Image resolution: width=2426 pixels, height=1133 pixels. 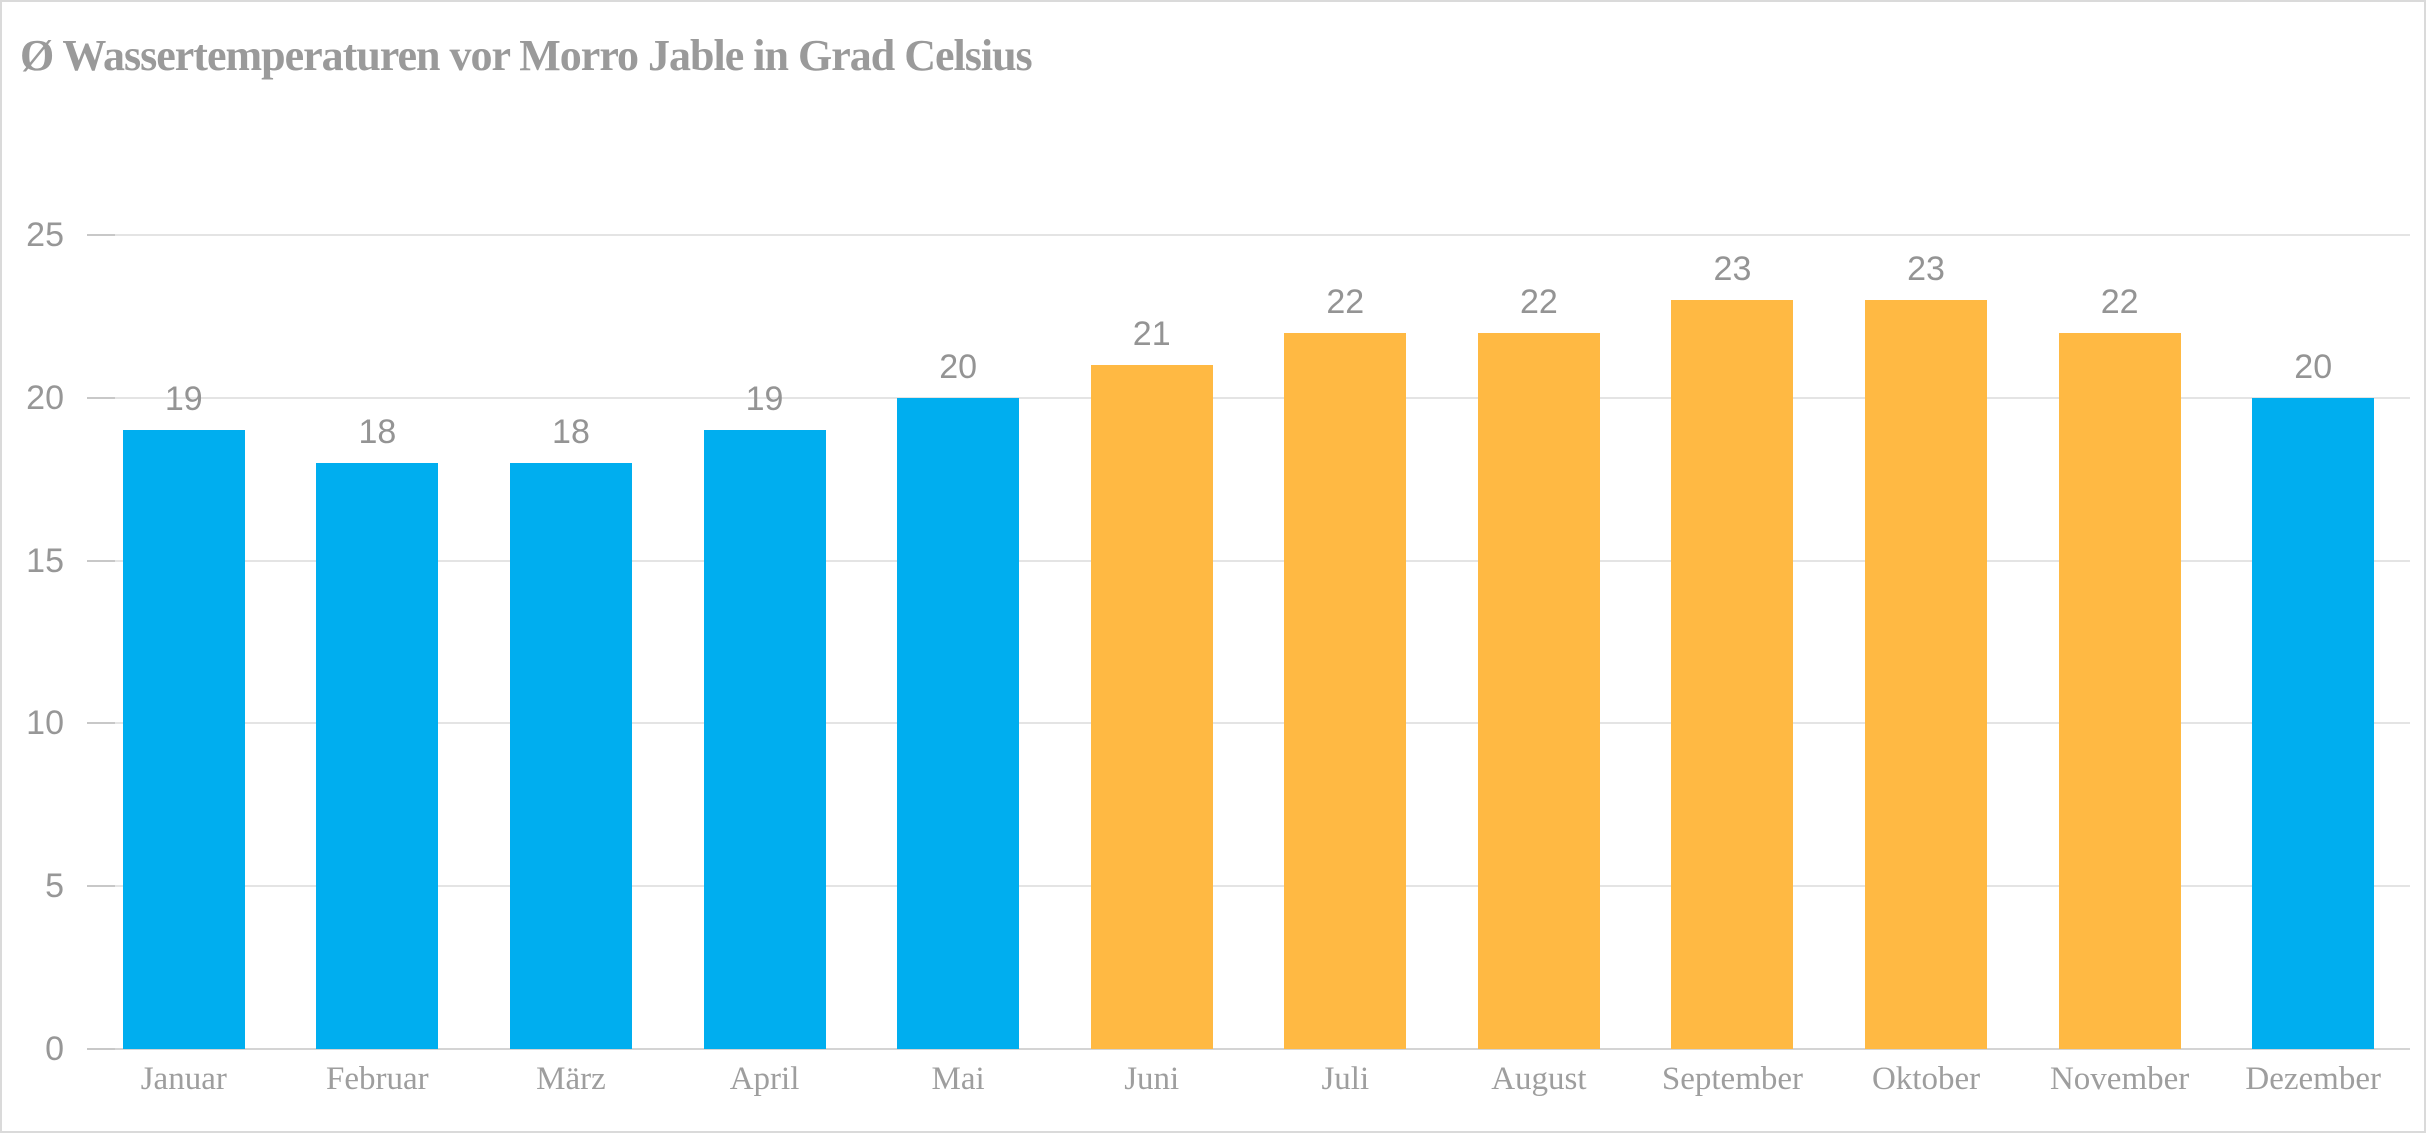 I want to click on bar-value-label-oktober: 23, so click(x=1926, y=269).